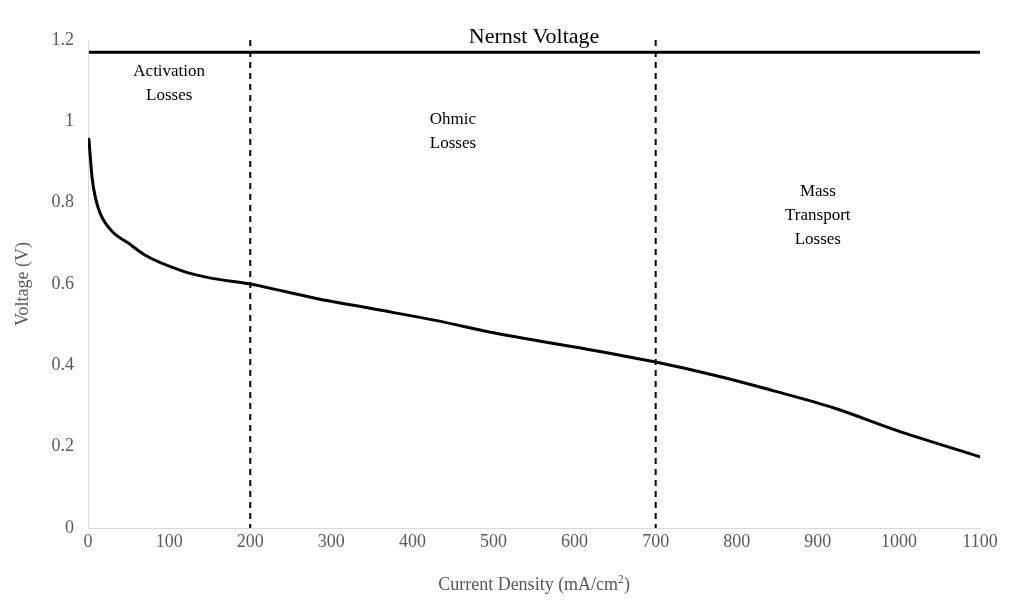  Describe the element at coordinates (494, 540) in the screenshot. I see `x-tick-label: 500` at that location.